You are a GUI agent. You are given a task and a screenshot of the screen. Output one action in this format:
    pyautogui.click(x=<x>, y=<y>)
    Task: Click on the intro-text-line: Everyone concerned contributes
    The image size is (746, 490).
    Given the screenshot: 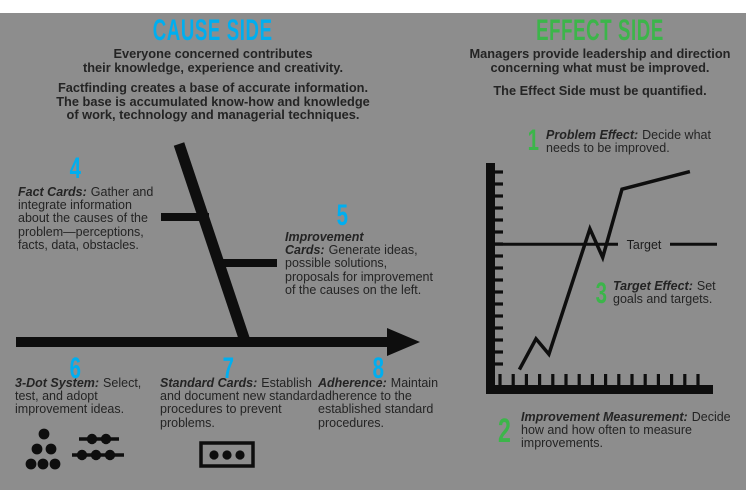 What is the action you would take?
    pyautogui.click(x=213, y=53)
    